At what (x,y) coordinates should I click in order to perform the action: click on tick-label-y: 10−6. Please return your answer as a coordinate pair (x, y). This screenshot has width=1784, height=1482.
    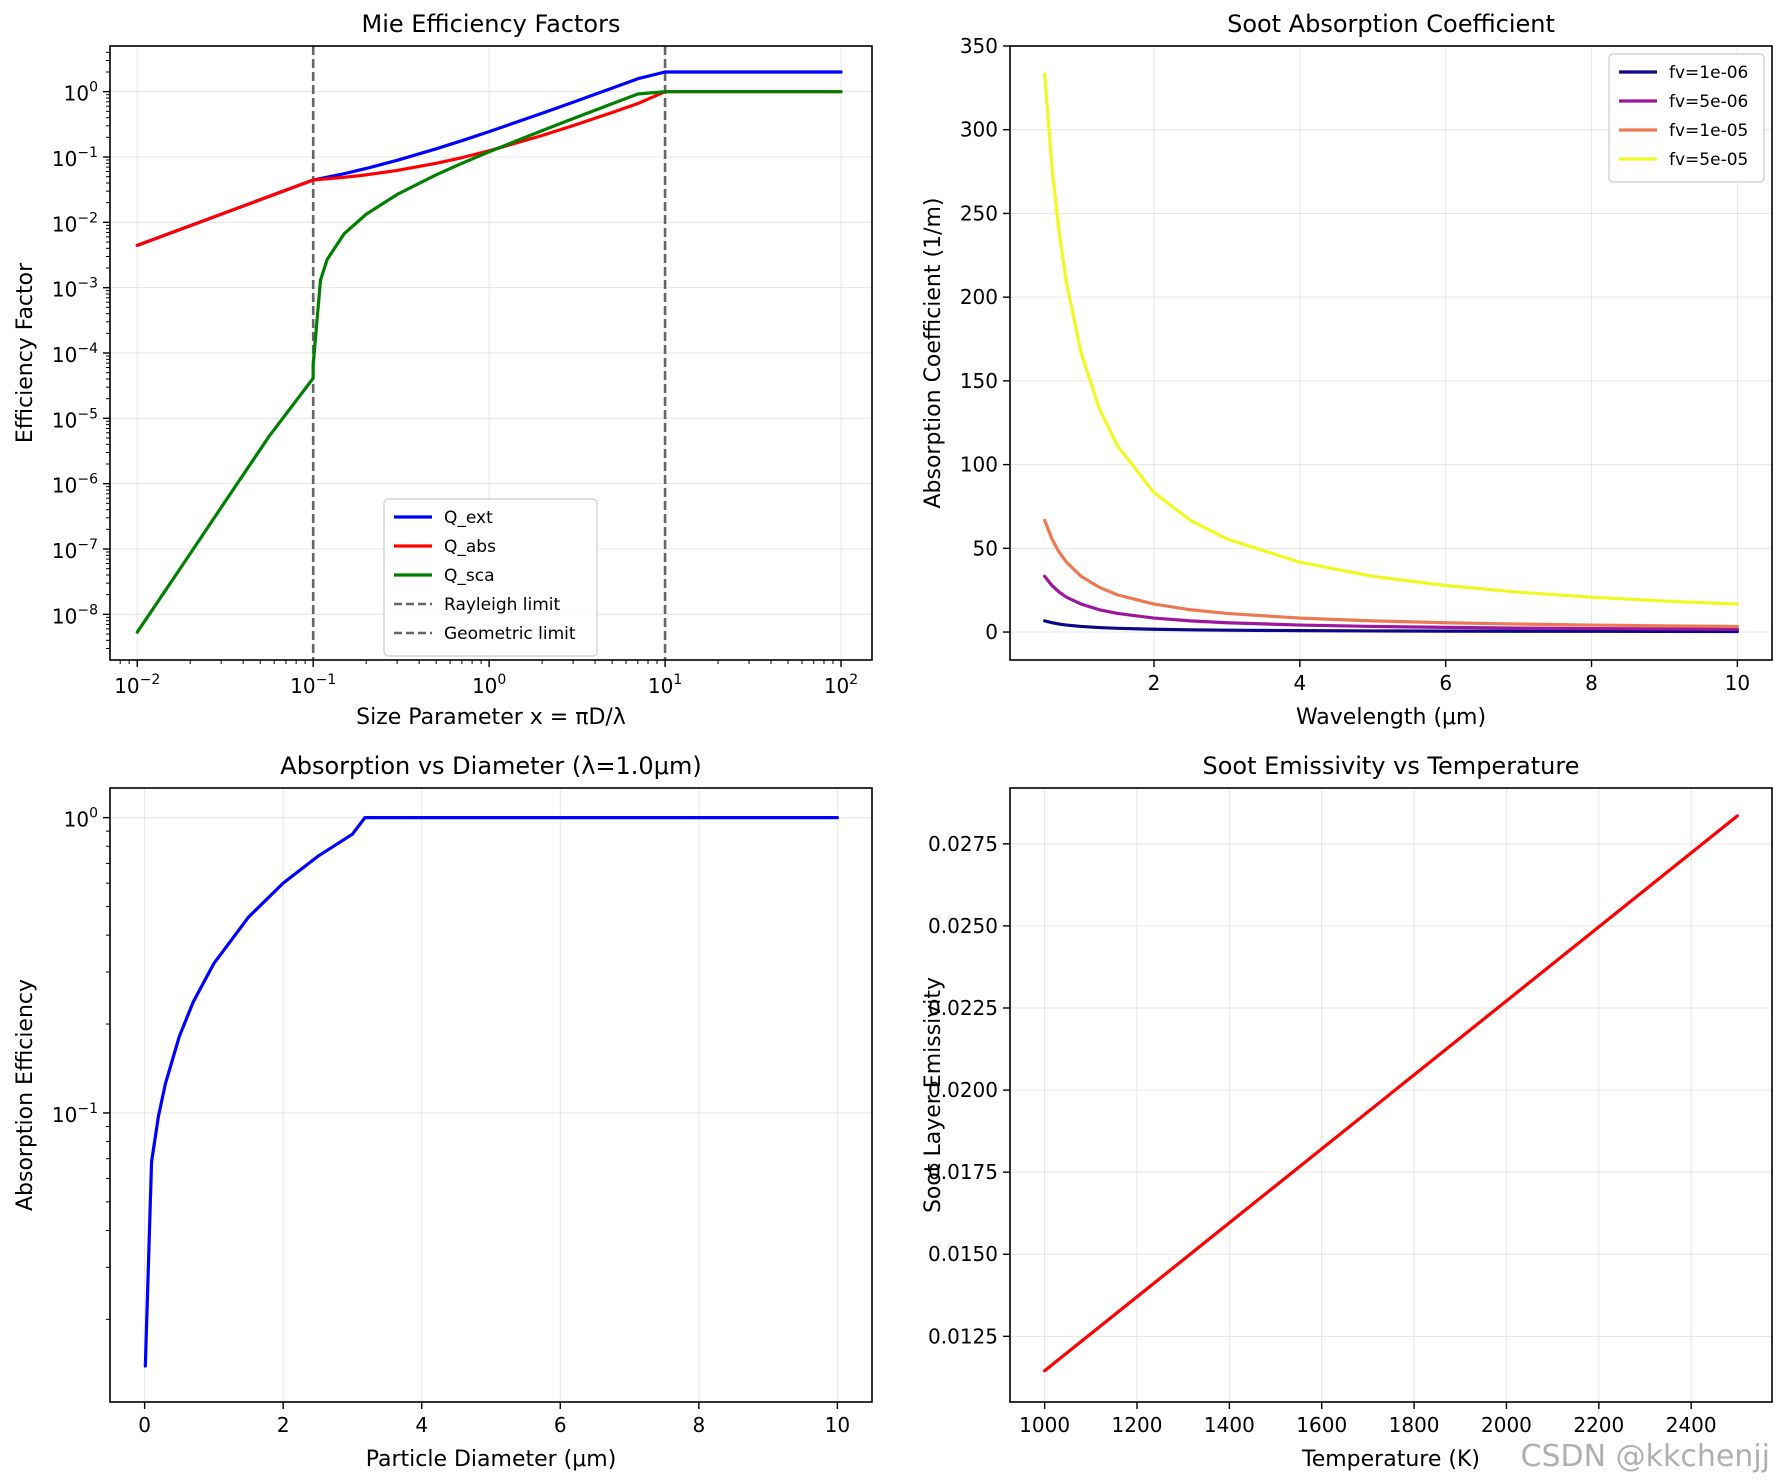
    Looking at the image, I should click on (75, 485).